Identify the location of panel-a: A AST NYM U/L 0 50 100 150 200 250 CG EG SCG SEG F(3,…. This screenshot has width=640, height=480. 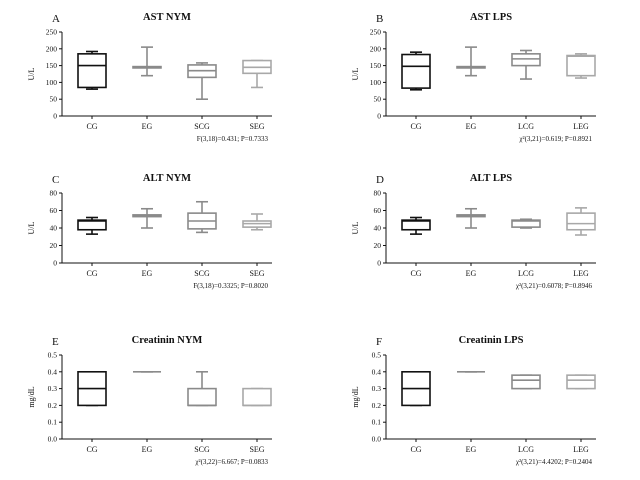
(149, 77).